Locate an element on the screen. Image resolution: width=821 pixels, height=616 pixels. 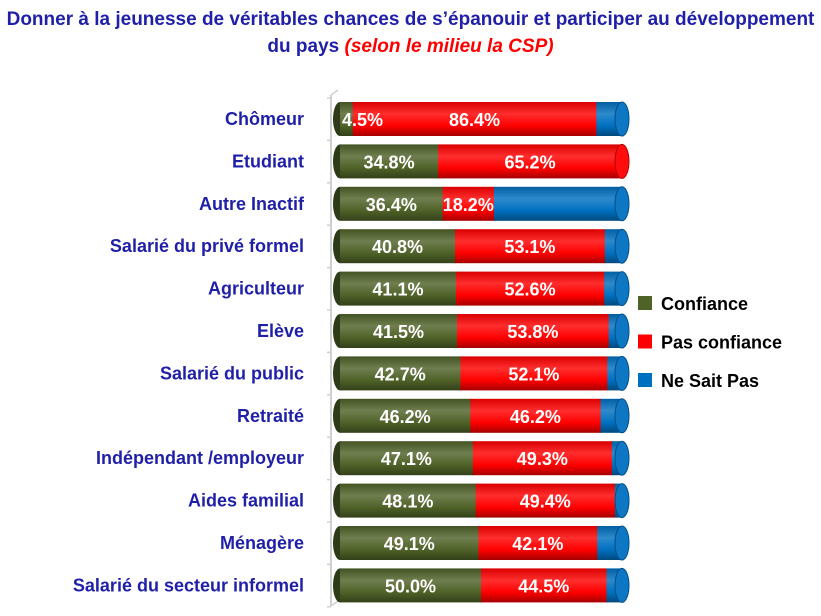
data-label-pas-confiance: 18.2% is located at coordinates (468, 205).